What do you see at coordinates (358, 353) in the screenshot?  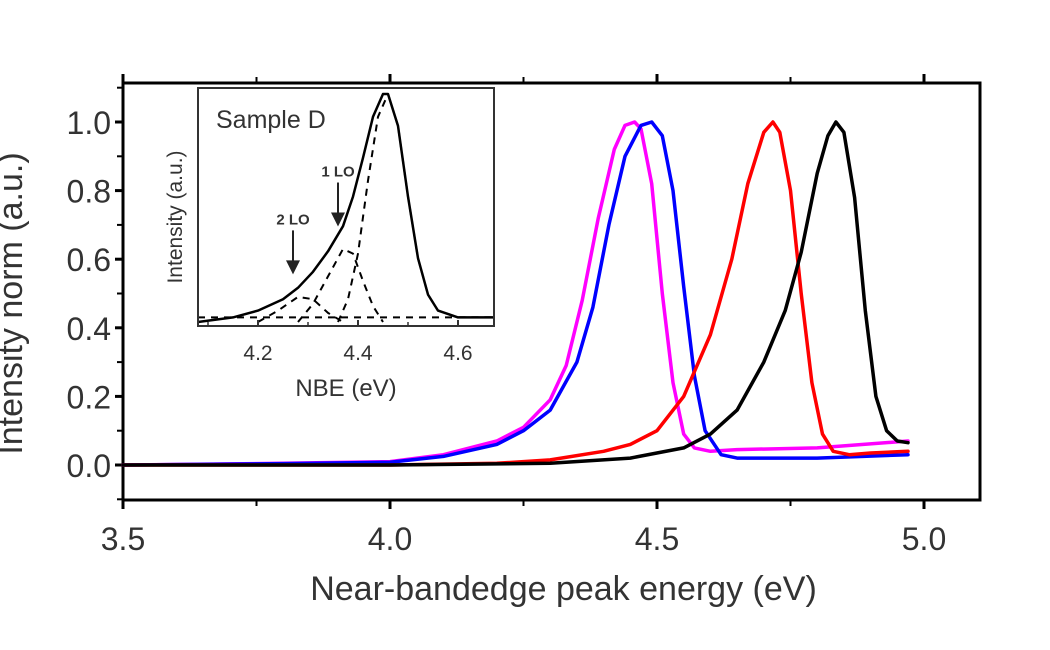 I see `inset-x-tick-label: 4.4` at bounding box center [358, 353].